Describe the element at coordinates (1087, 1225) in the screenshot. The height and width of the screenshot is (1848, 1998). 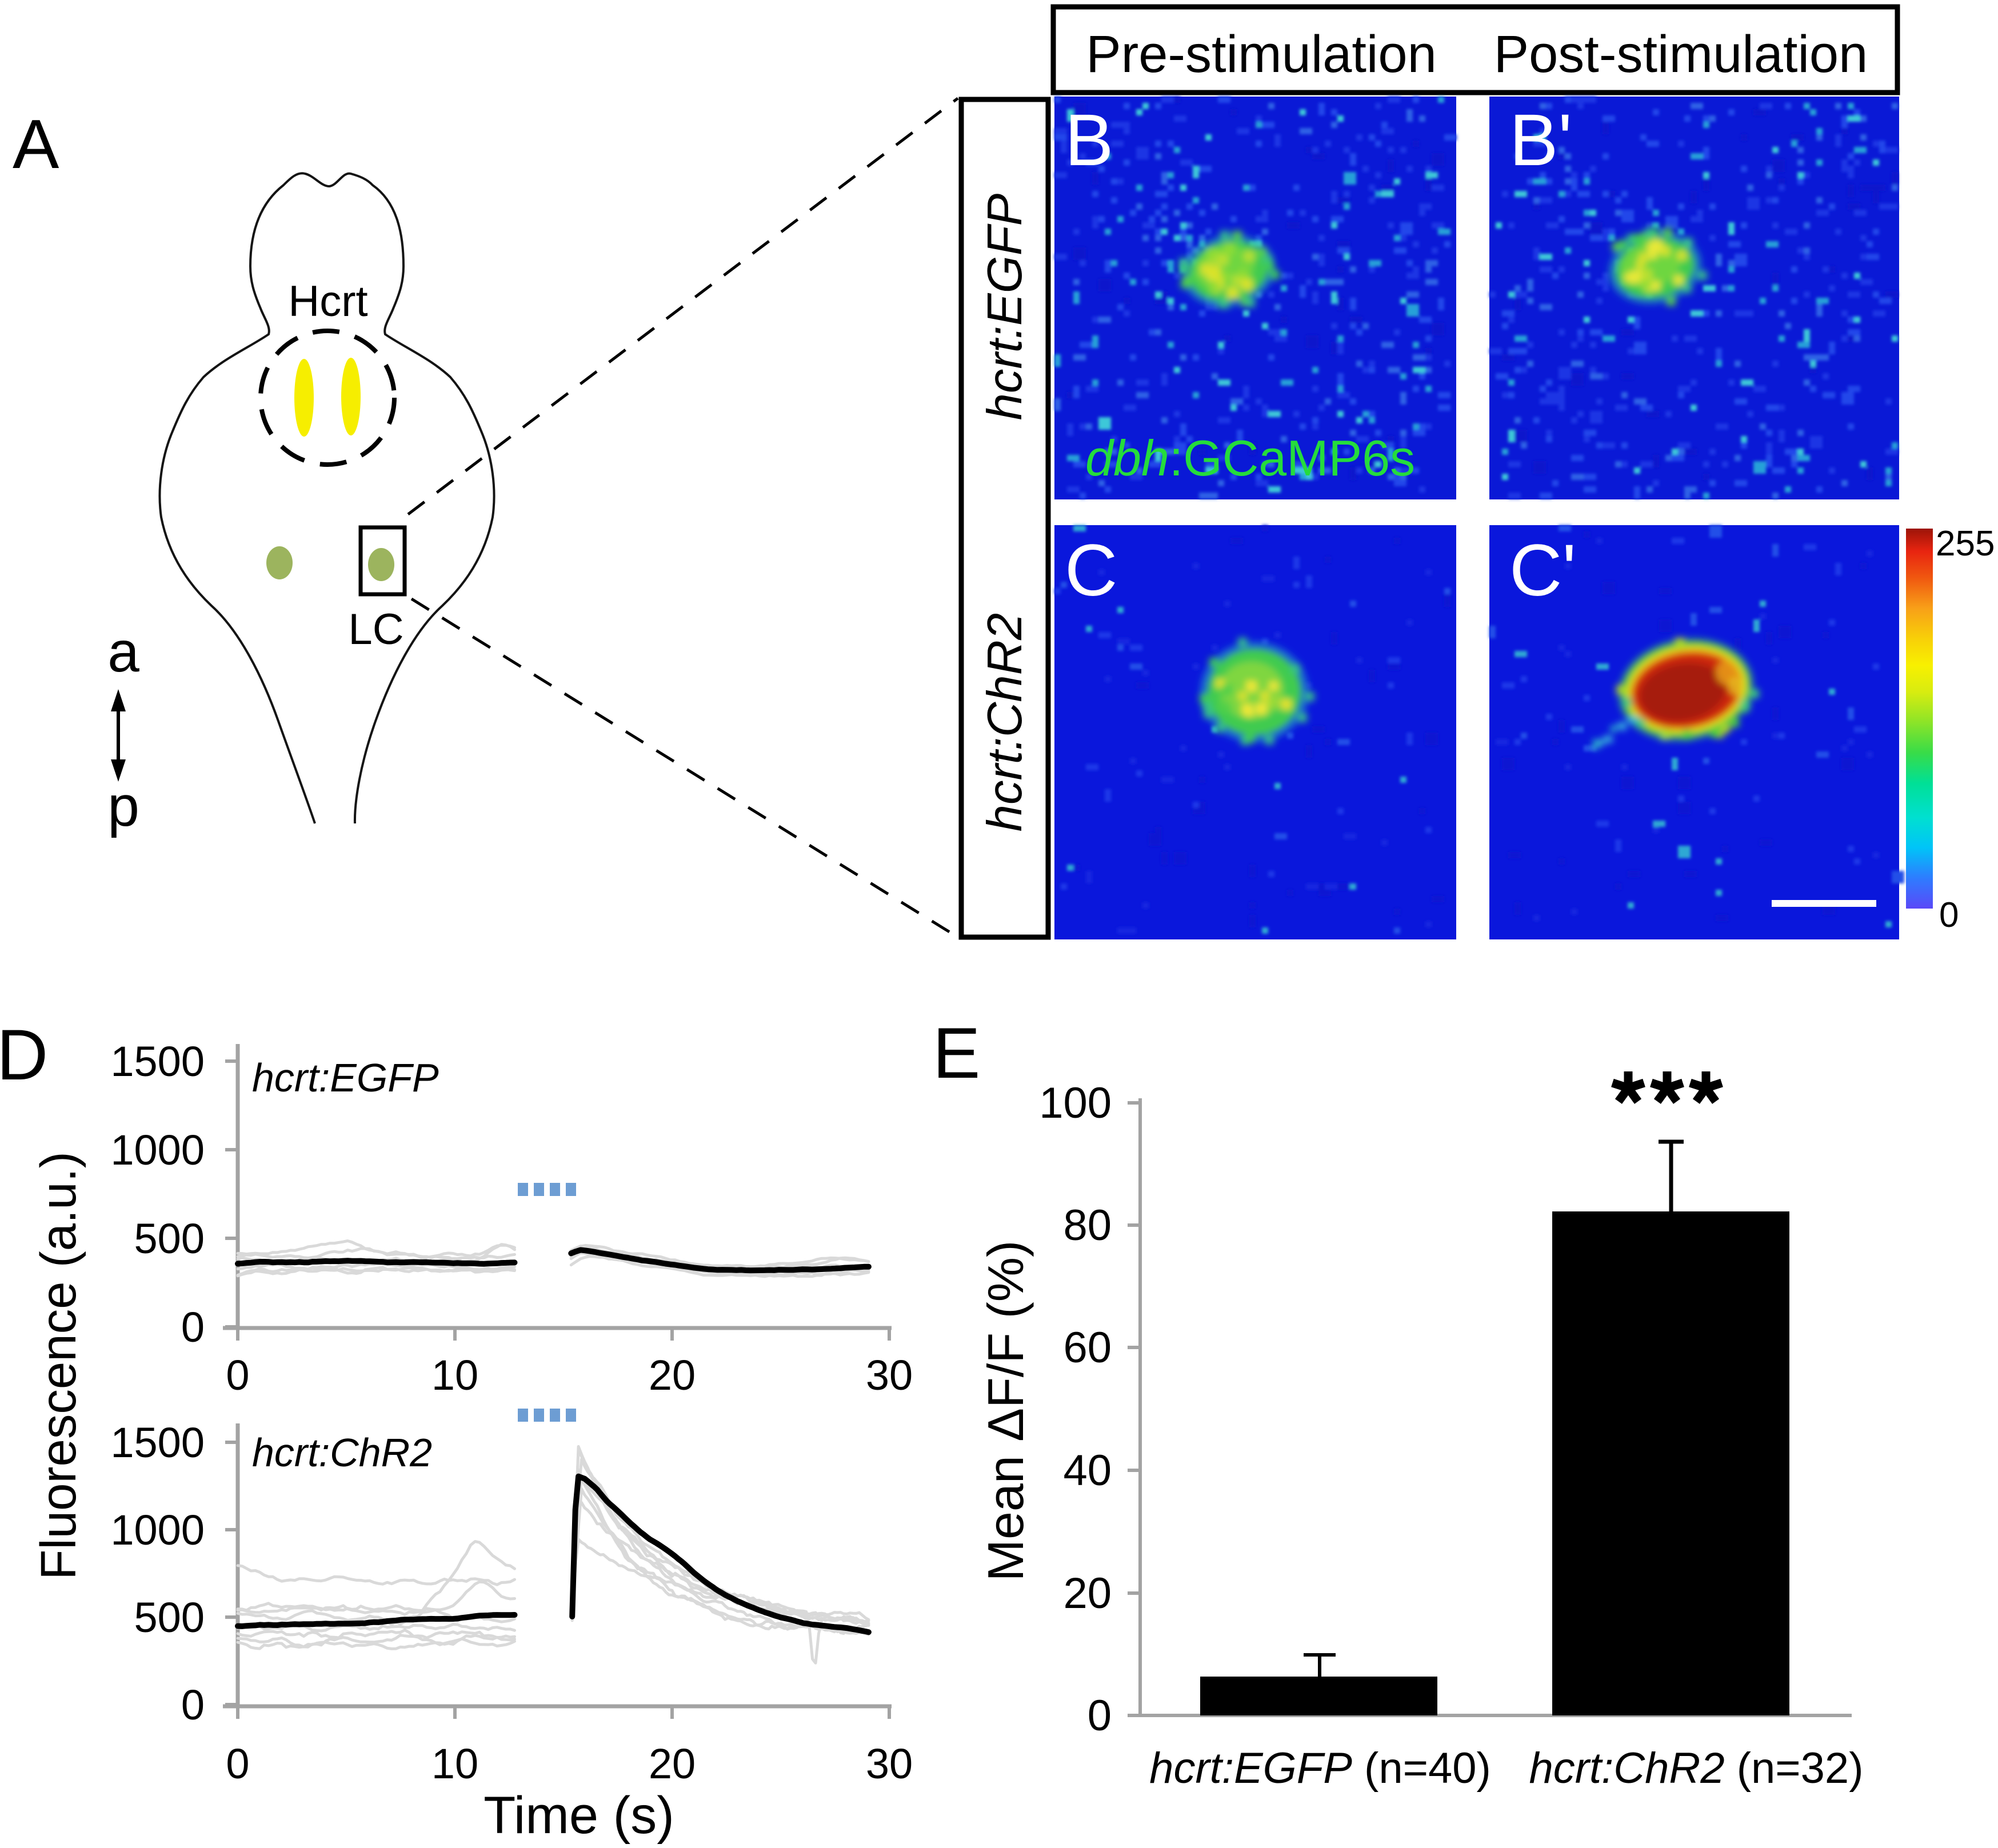
I see `svg-text: 80` at that location.